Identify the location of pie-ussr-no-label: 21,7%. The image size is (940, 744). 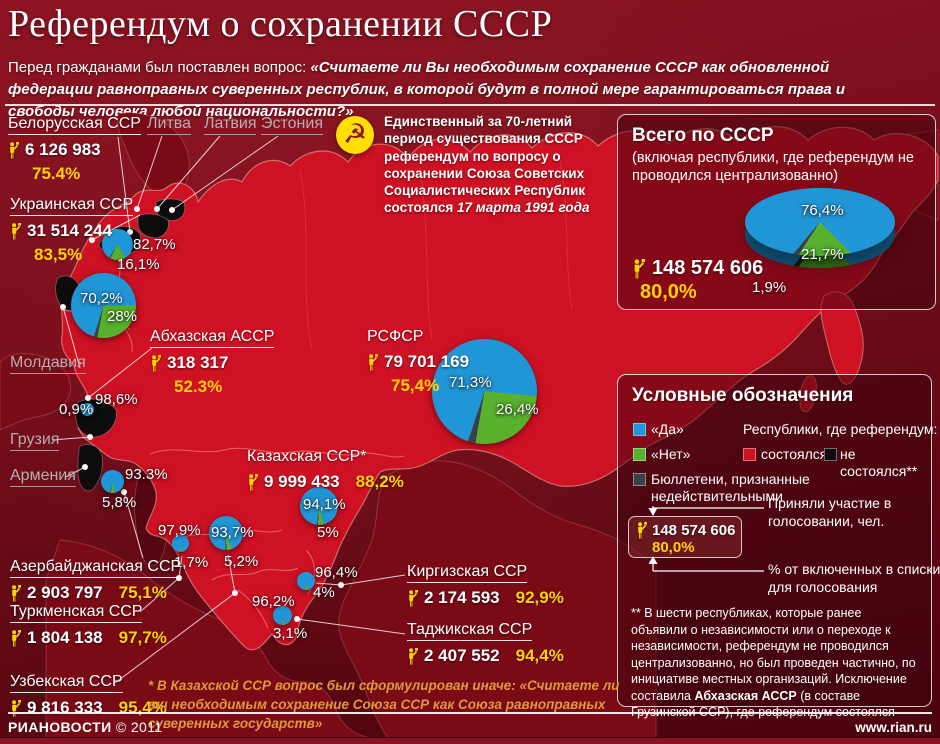
(822, 254).